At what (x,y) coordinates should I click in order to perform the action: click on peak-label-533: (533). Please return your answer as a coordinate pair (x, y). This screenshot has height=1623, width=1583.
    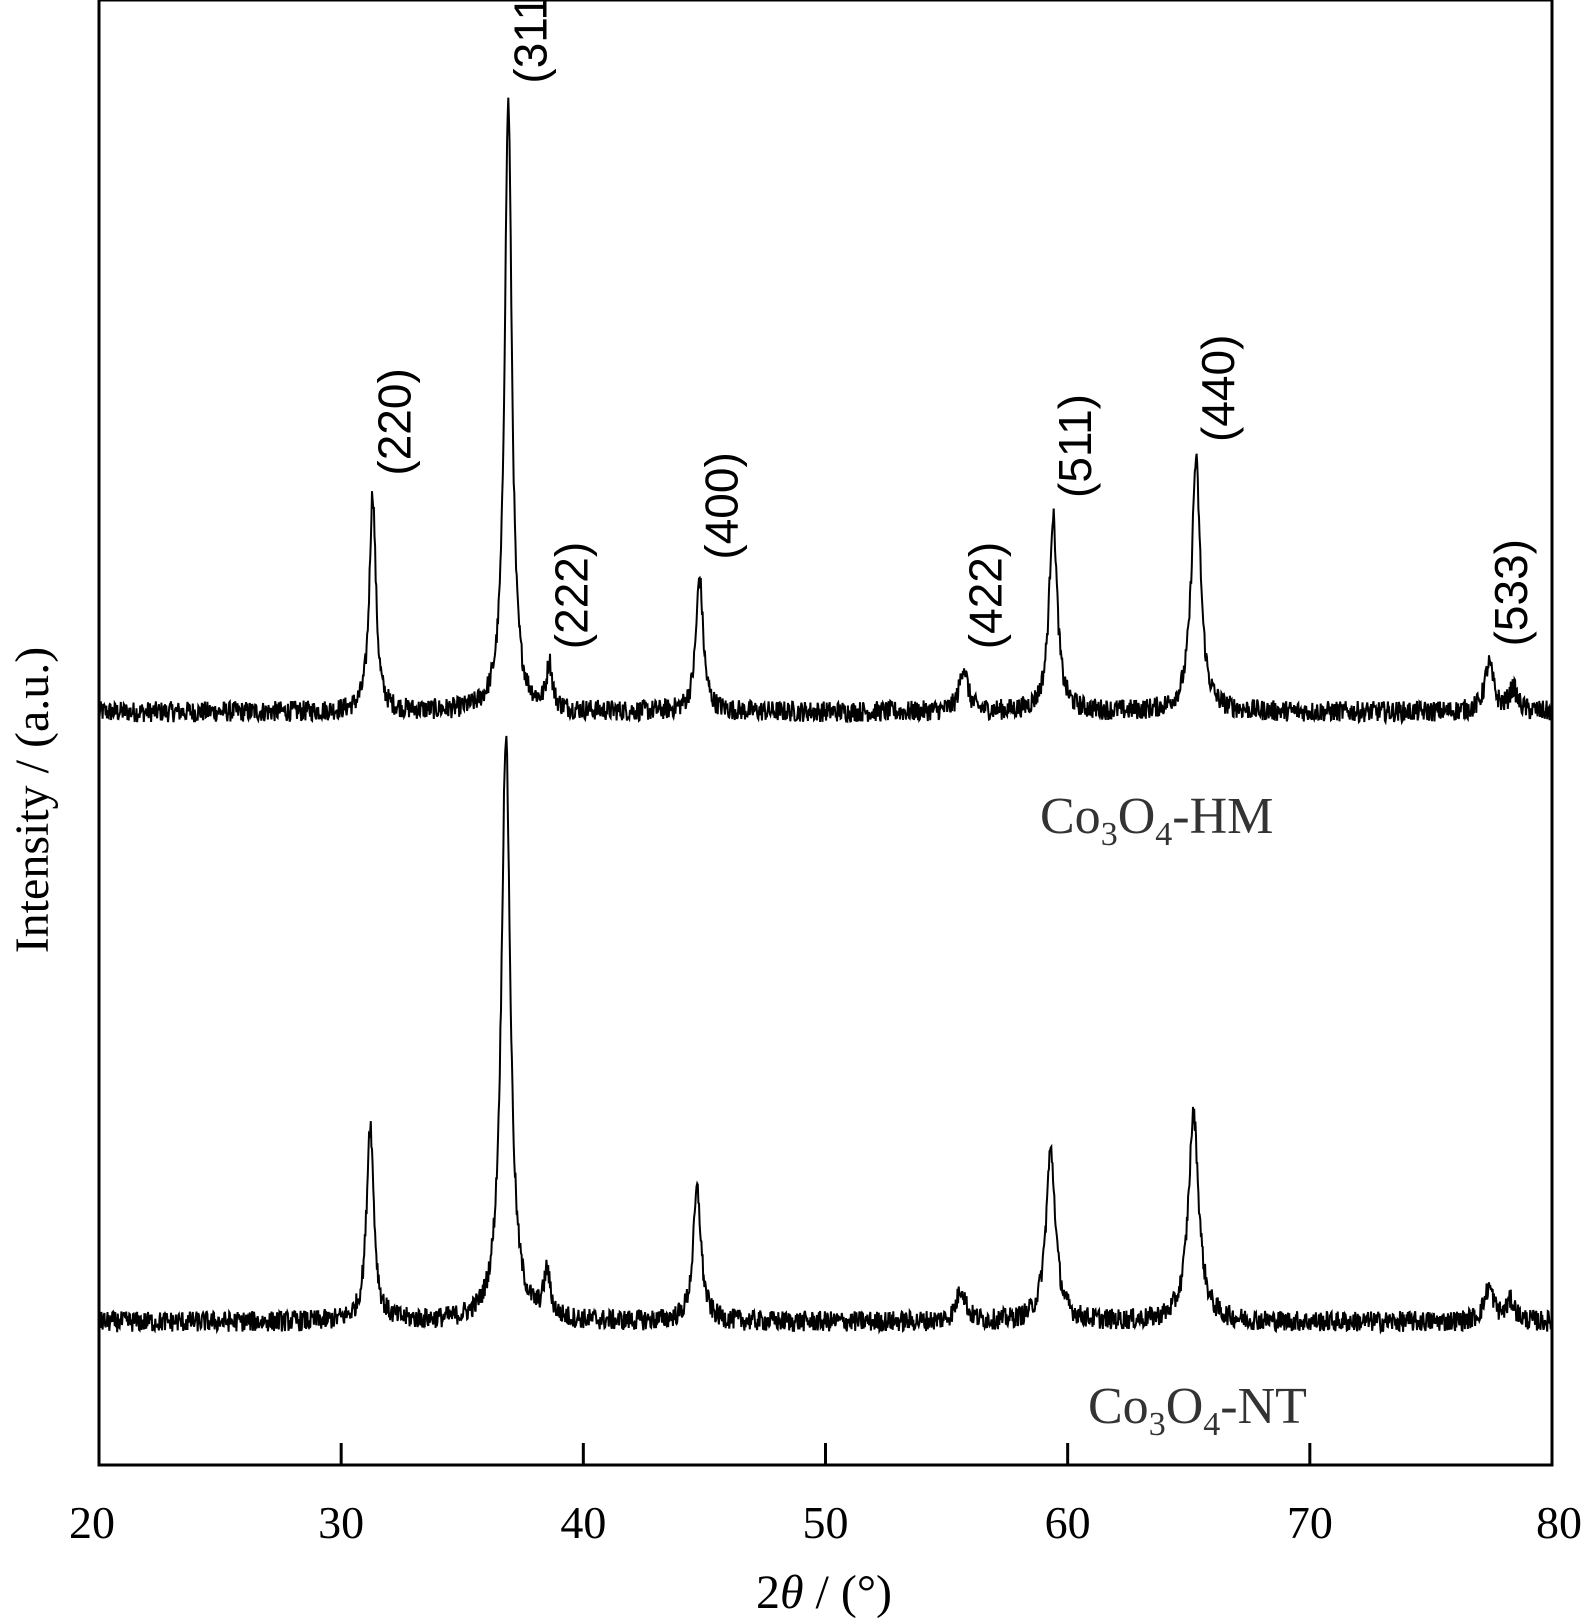
    Looking at the image, I should click on (1511, 592).